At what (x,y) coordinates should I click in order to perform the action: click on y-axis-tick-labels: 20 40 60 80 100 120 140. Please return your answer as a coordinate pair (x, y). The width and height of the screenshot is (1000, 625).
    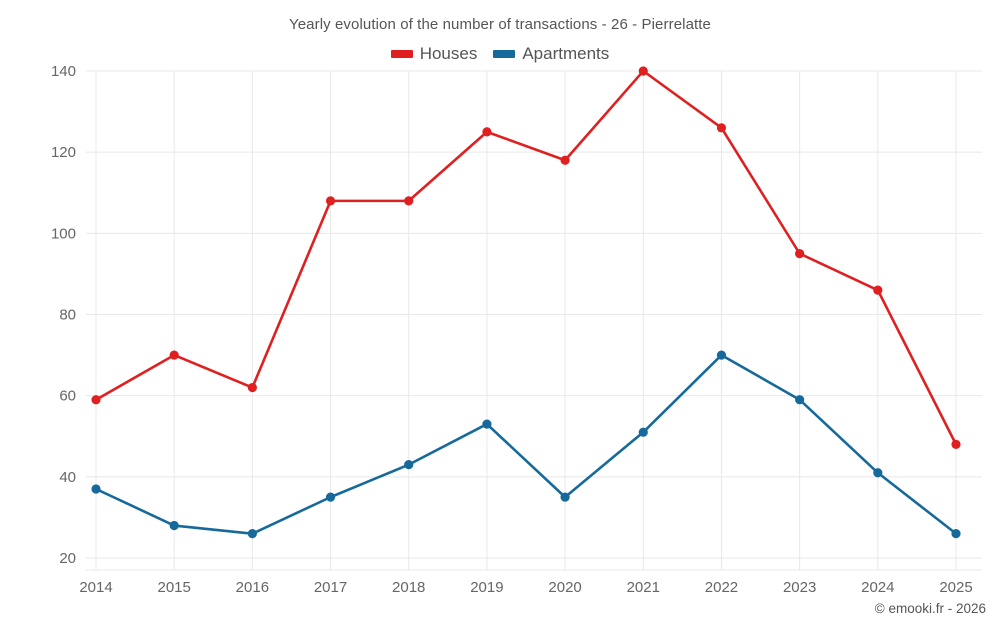
    Looking at the image, I should click on (63, 315).